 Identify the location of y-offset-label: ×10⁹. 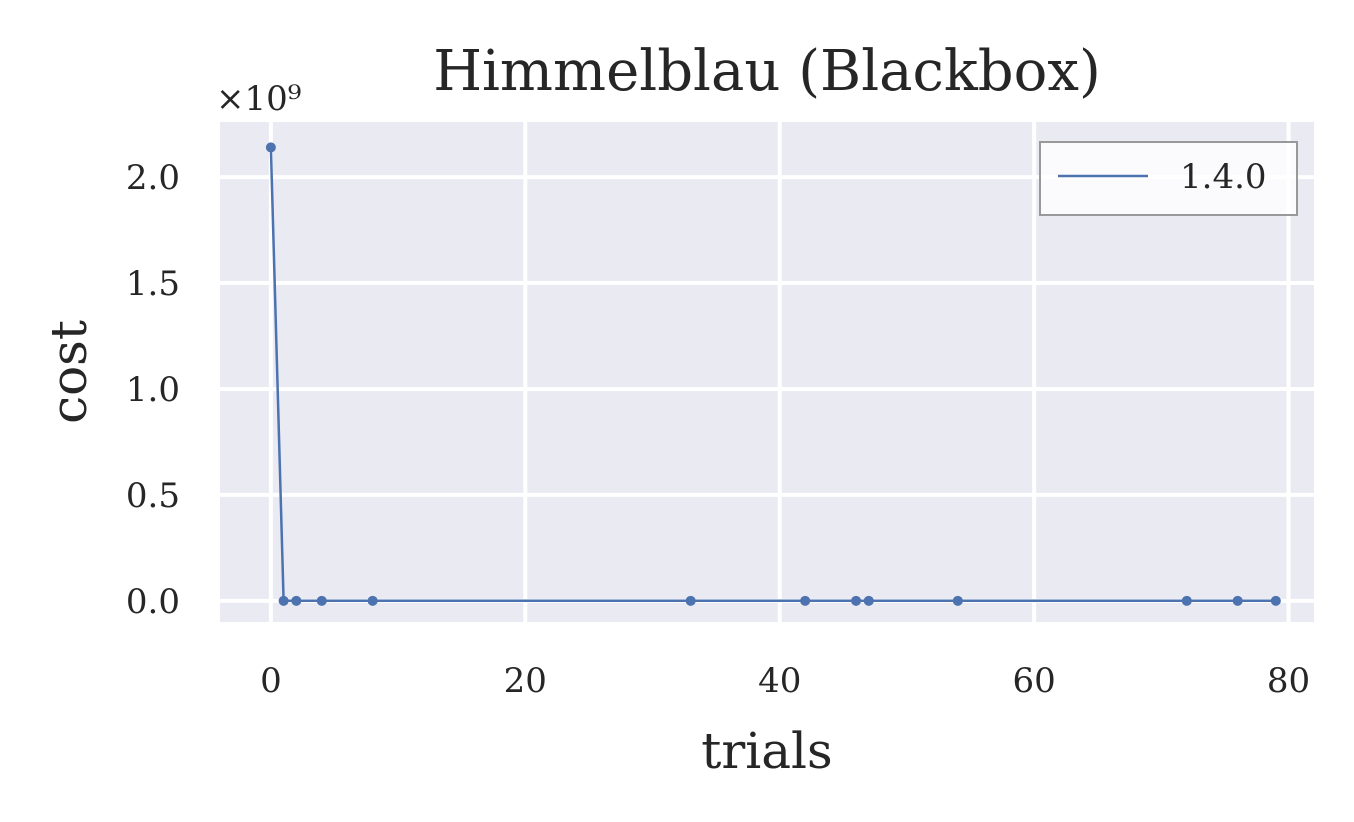
(258, 99).